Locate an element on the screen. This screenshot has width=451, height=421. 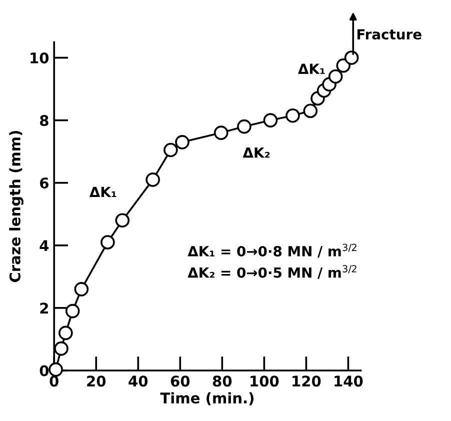
x-tick-label: 20 is located at coordinates (96, 381).